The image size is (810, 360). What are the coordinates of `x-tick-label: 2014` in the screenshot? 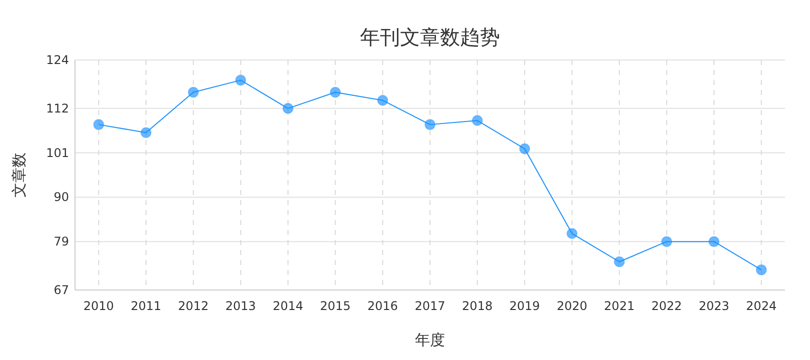 It's located at (288, 306).